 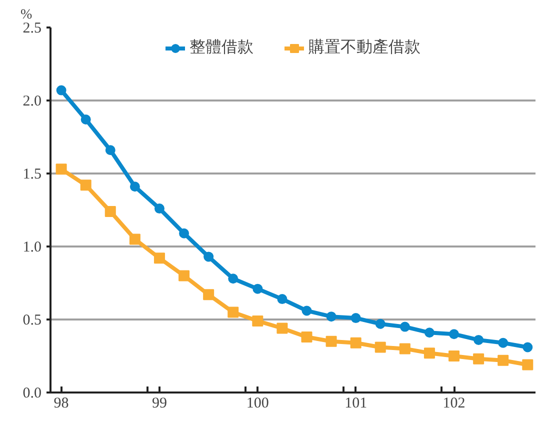 What do you see at coordinates (159, 404) in the screenshot?
I see `x-tick-label: 99` at bounding box center [159, 404].